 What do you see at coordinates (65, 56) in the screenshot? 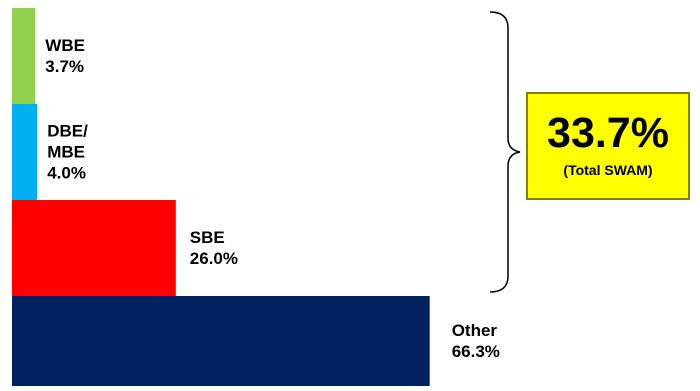
I see `label-wbe: WBE 3.7%` at bounding box center [65, 56].